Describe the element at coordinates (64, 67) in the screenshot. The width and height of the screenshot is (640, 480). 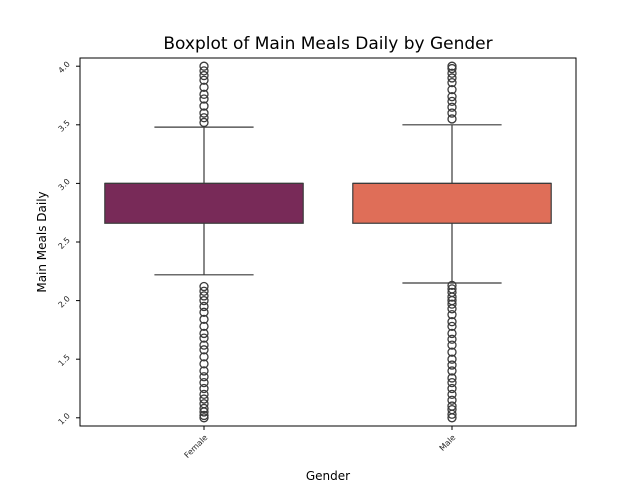
I see `y-tick-label: 4.0` at that location.